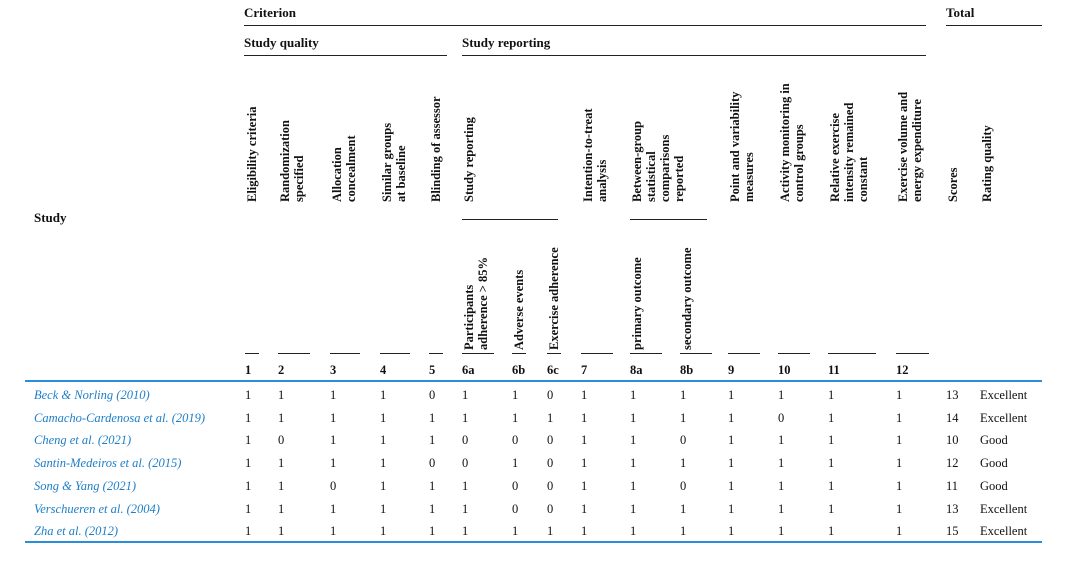 This screenshot has height=571, width=1065. What do you see at coordinates (952, 485) in the screenshot?
I see `score-cell: 11` at bounding box center [952, 485].